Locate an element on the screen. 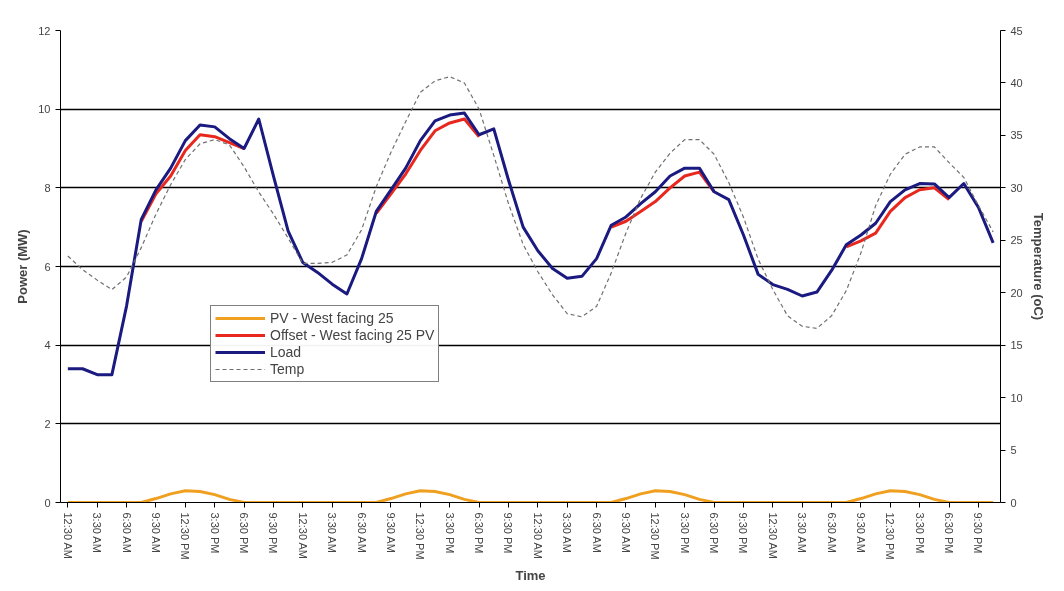  x-axis-title: Time is located at coordinates (530, 575).